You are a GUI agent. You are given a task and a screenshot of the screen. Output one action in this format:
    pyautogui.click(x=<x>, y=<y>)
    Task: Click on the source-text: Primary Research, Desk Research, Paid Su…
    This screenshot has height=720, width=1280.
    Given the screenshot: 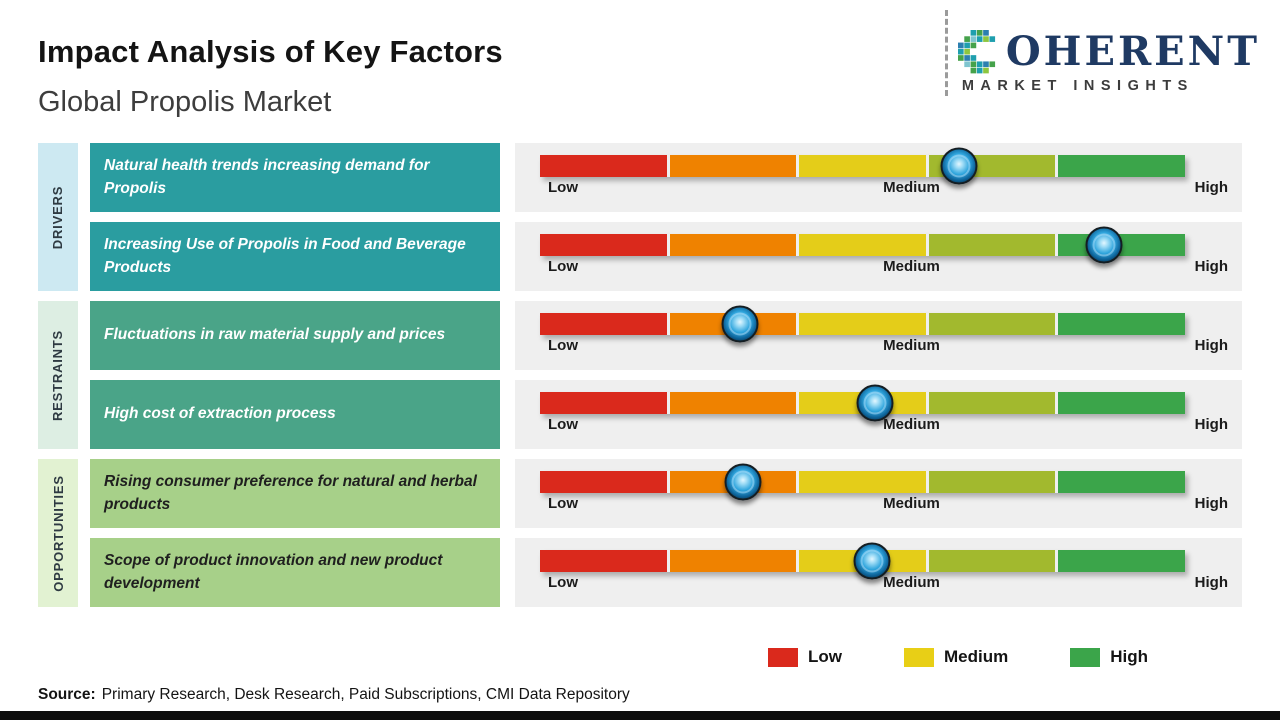 What is the action you would take?
    pyautogui.click(x=365, y=694)
    